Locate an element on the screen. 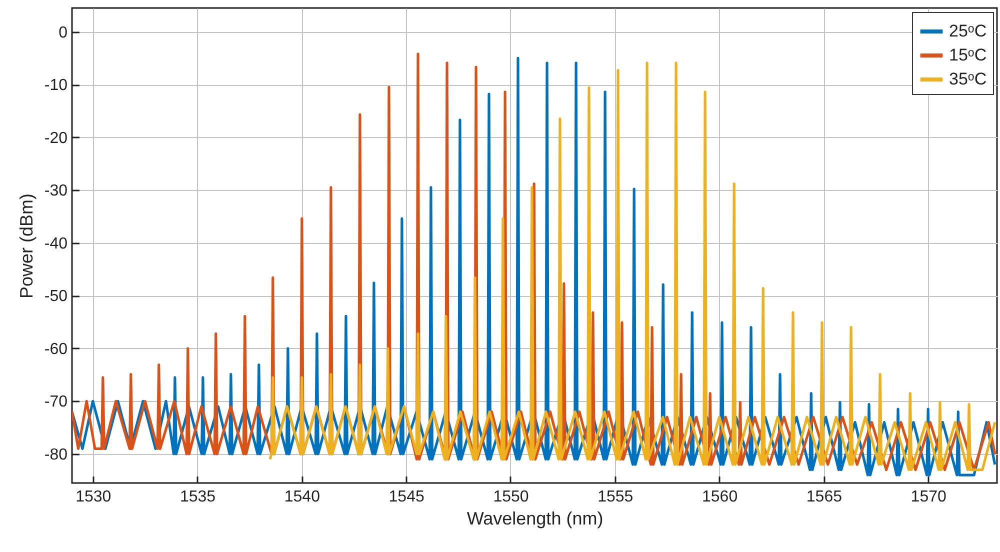  y-tick-label: -20 is located at coordinates (56, 138).